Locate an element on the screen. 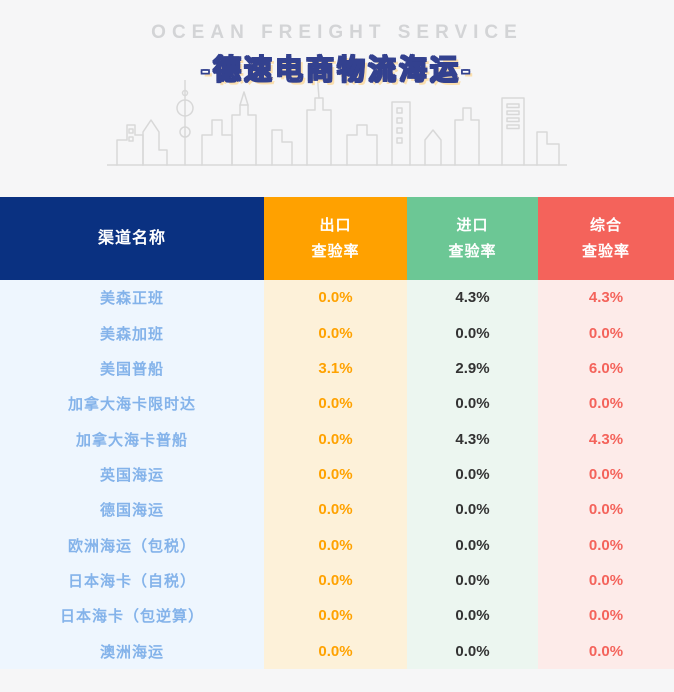 This screenshot has width=674, height=692. table-row: 英国海运 0.0% 0.0% 0.0% is located at coordinates (337, 474).